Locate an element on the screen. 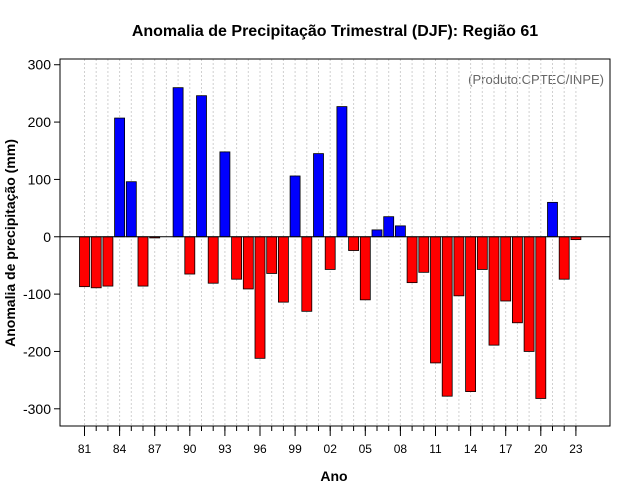 The height and width of the screenshot is (500, 640). y-axis: 300 200 100 0 -100 -200 -300 is located at coordinates (41, 237).